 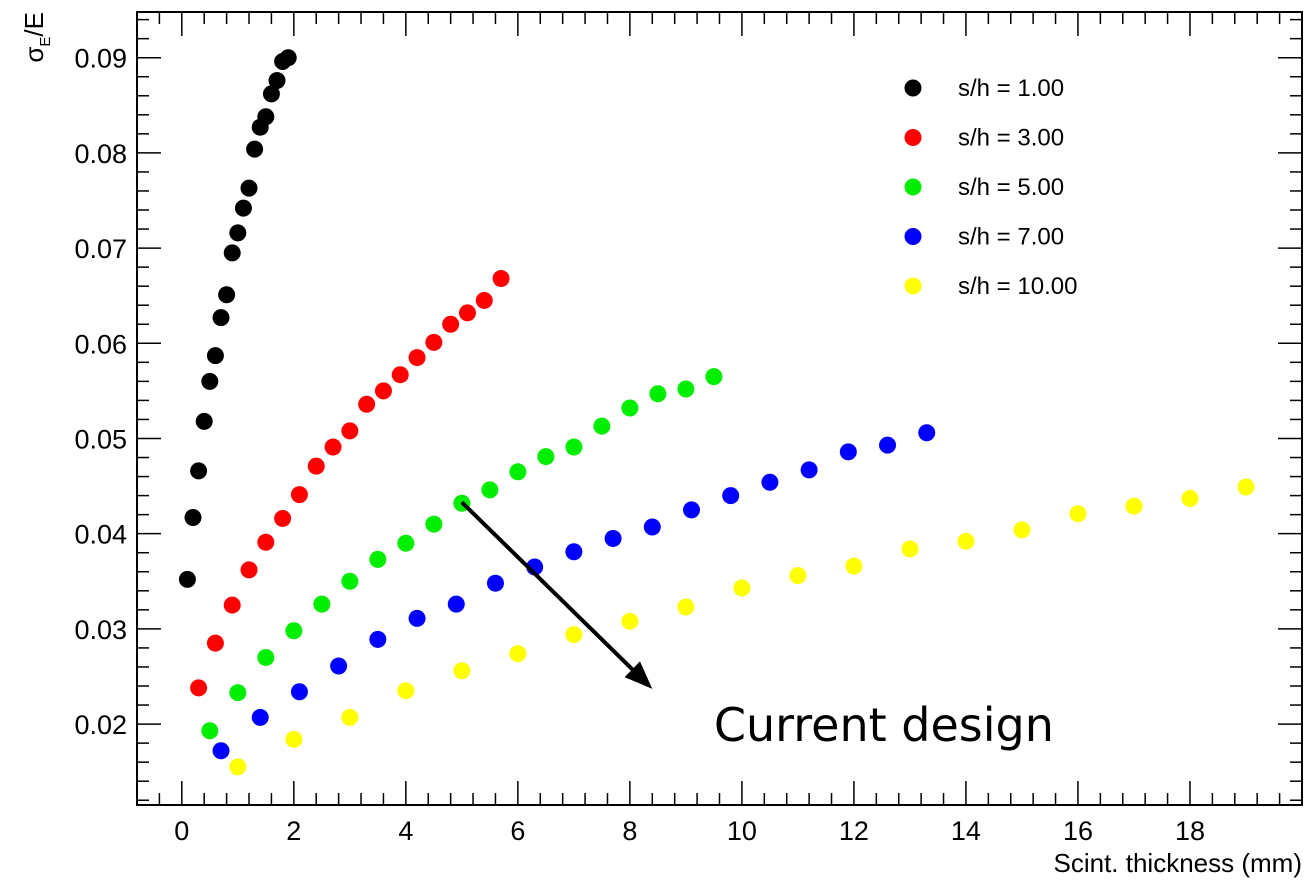 I want to click on y-axis-title-text: σE/E, so click(x=36, y=37).